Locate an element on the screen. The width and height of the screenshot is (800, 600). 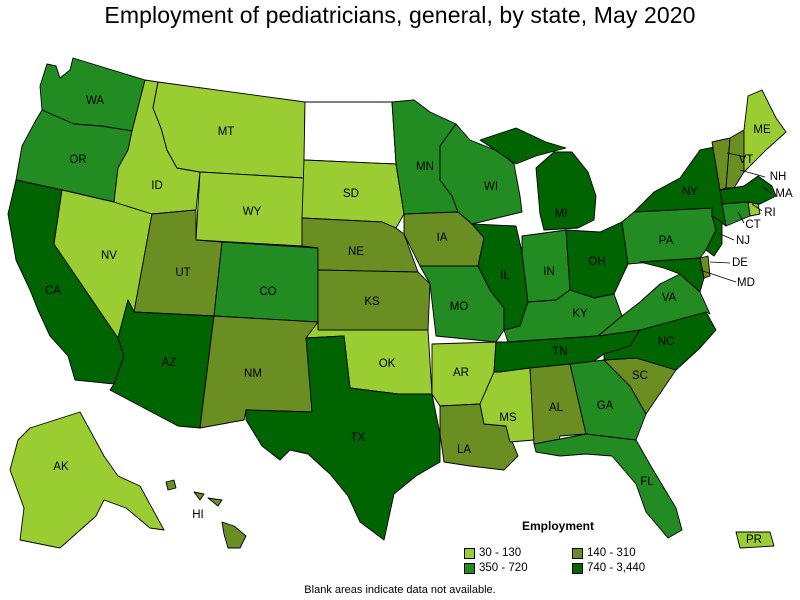
state-label-tx: TX is located at coordinates (358, 438).